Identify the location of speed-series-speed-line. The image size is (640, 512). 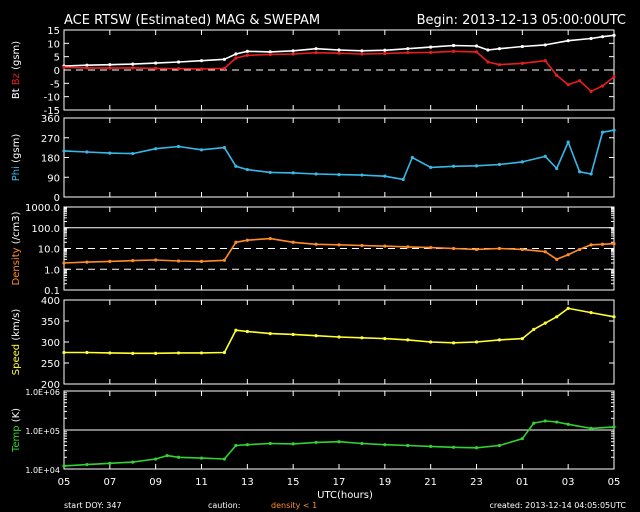
(339, 331).